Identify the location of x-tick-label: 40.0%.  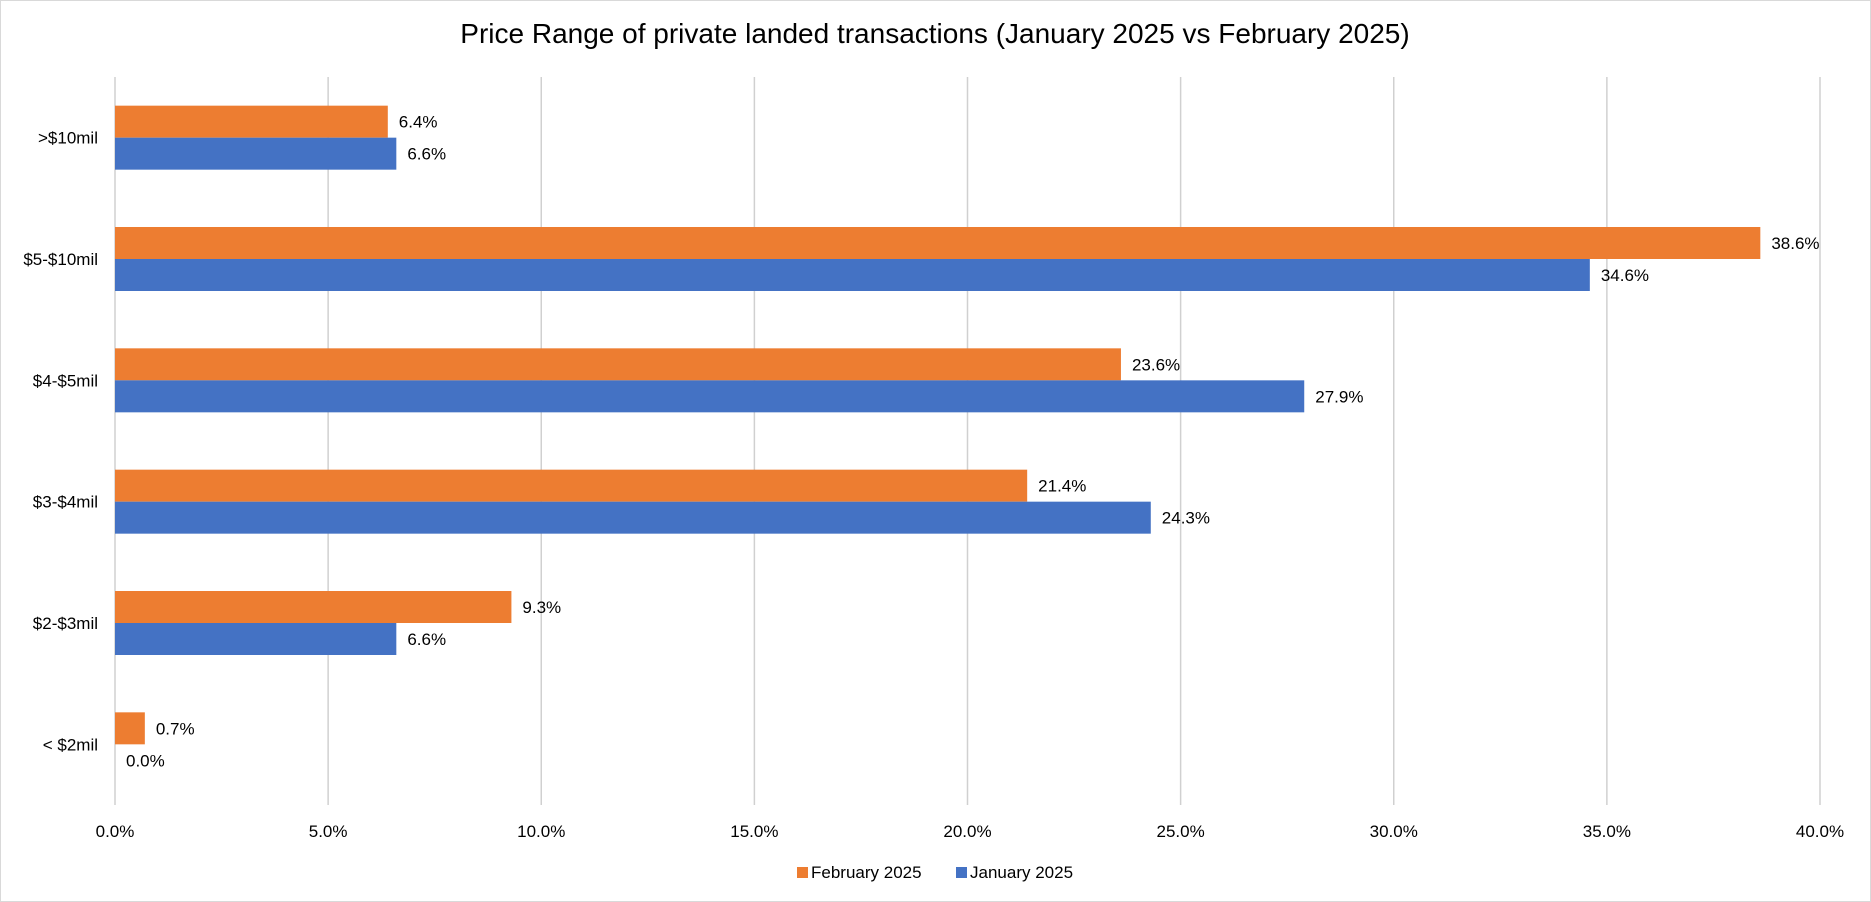
(1820, 831).